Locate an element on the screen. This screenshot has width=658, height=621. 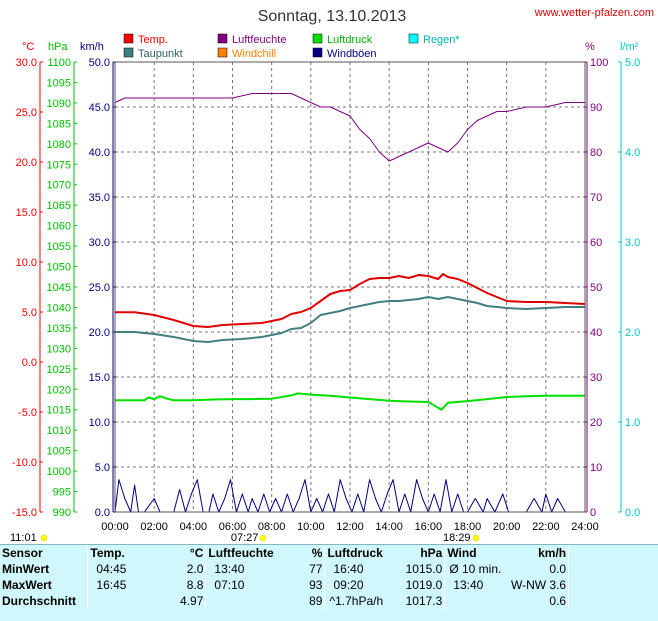
sunset-icon is located at coordinates (476, 538).